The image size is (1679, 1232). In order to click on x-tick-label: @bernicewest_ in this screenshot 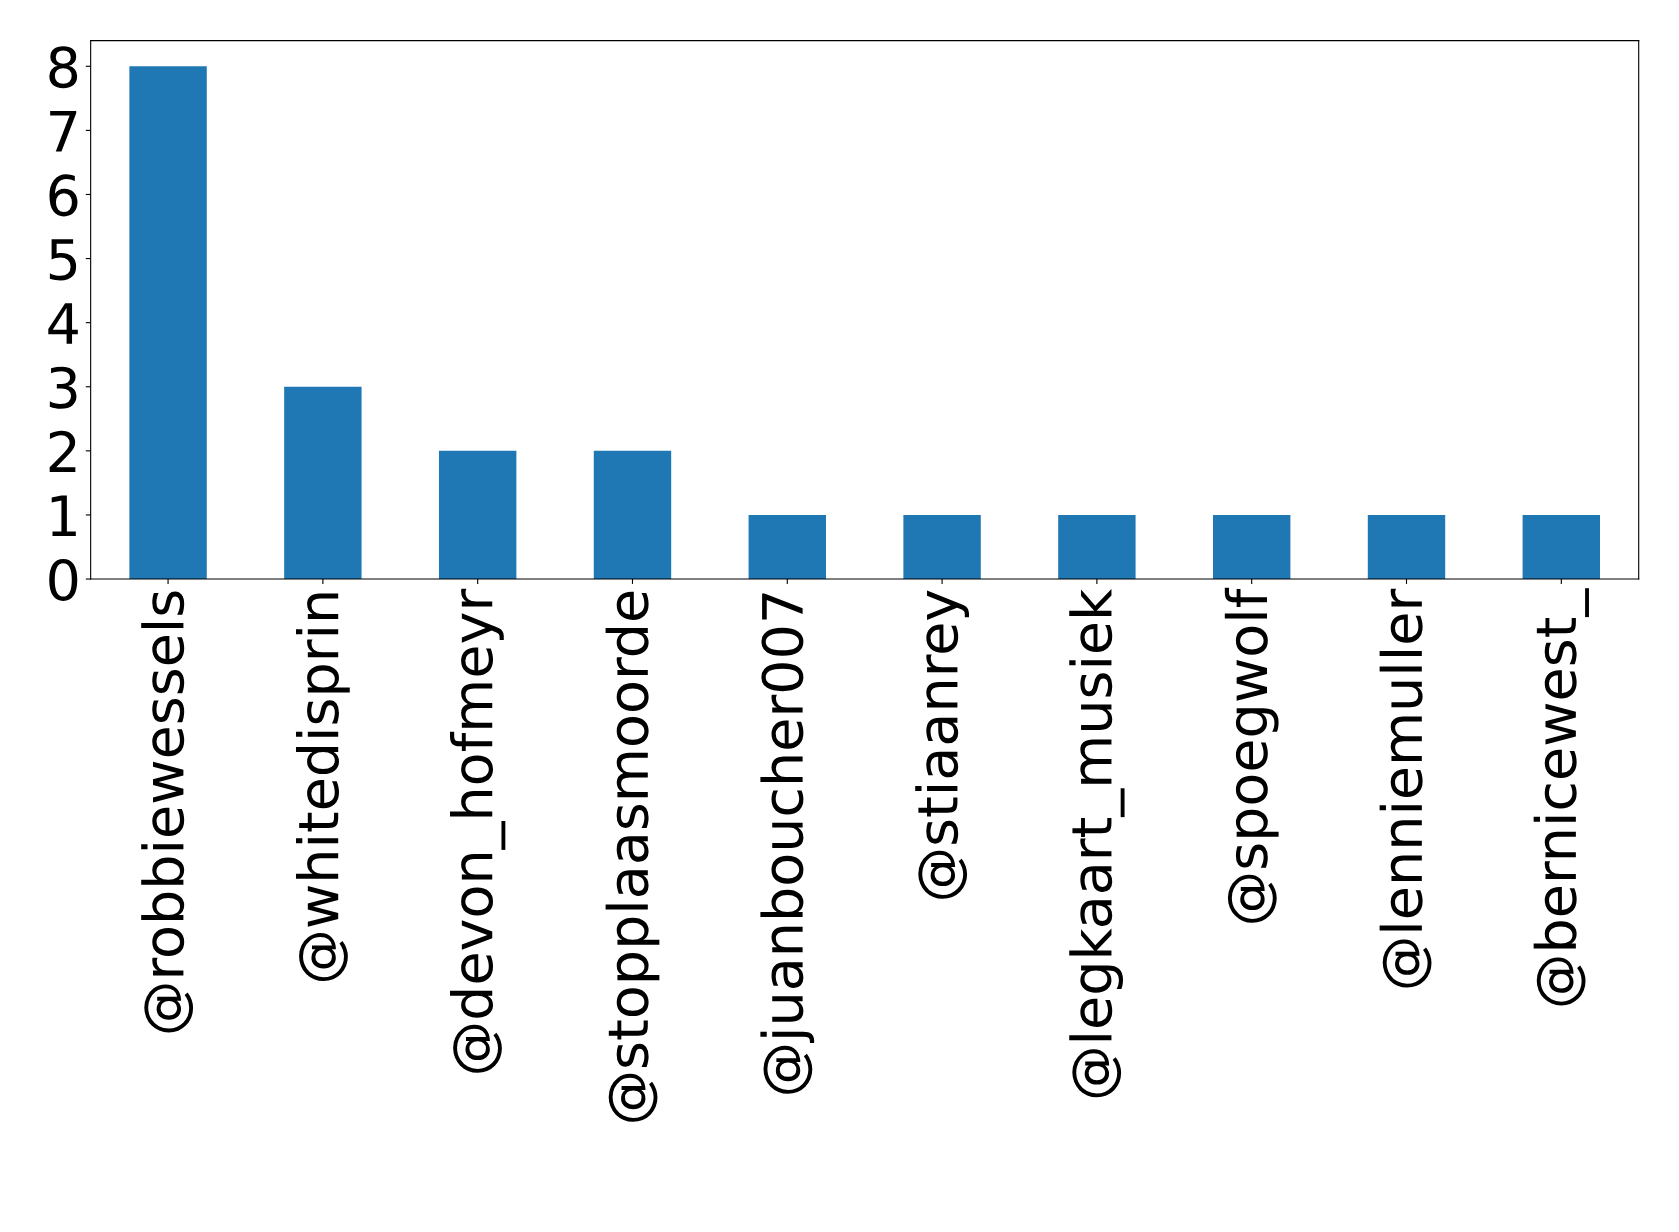, I will do `click(1561, 797)`.